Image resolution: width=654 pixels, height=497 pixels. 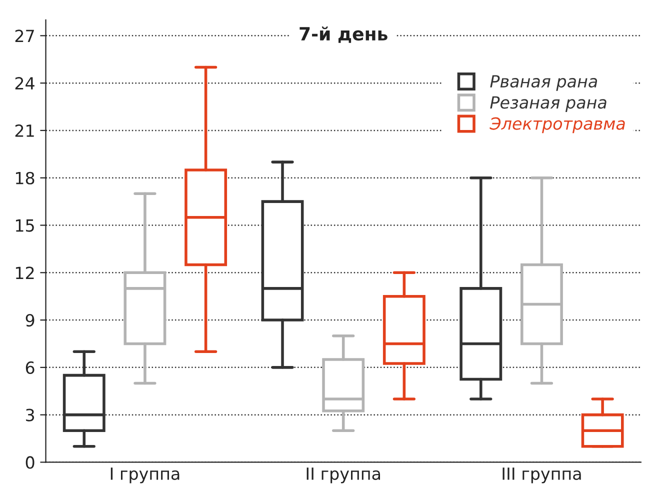 What do you see at coordinates (344, 34) in the screenshot?
I see `chart-title: 7-й день` at bounding box center [344, 34].